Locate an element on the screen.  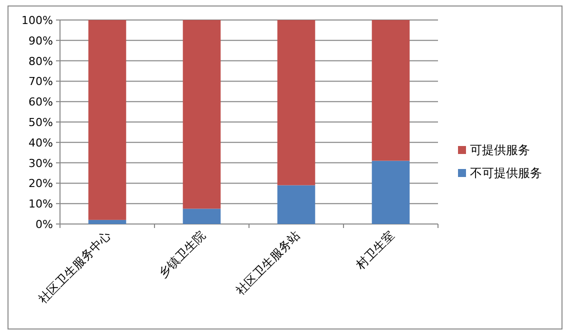
y-tick-label: 90% is located at coordinates (40, 41).